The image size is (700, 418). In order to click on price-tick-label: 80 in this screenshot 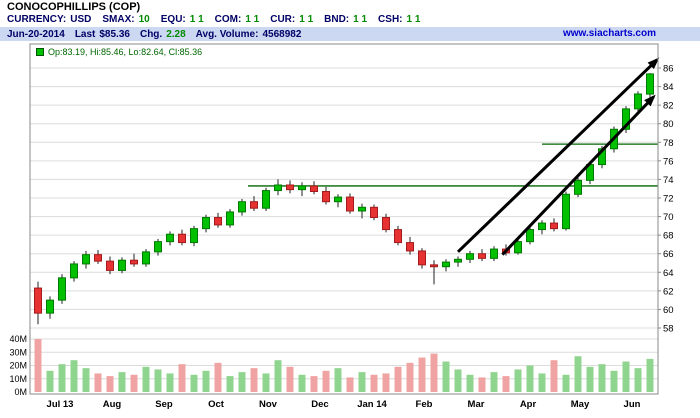, I will do `click(668, 124)`.